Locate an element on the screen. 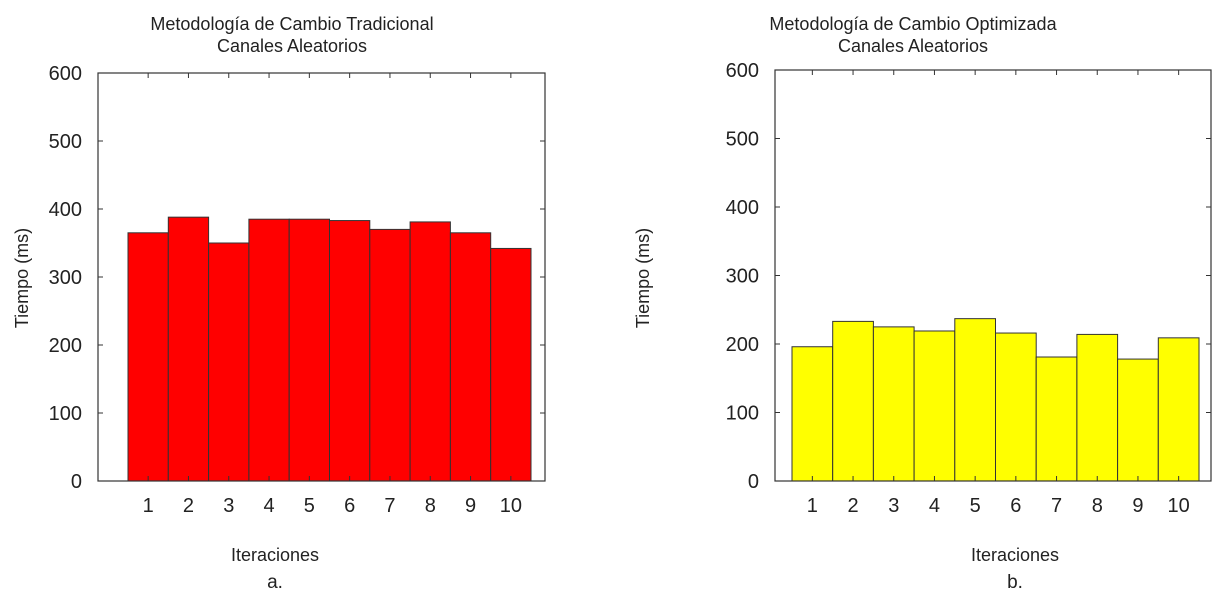  chart-title: Metodología de Cambio Tradicional is located at coordinates (291, 24).